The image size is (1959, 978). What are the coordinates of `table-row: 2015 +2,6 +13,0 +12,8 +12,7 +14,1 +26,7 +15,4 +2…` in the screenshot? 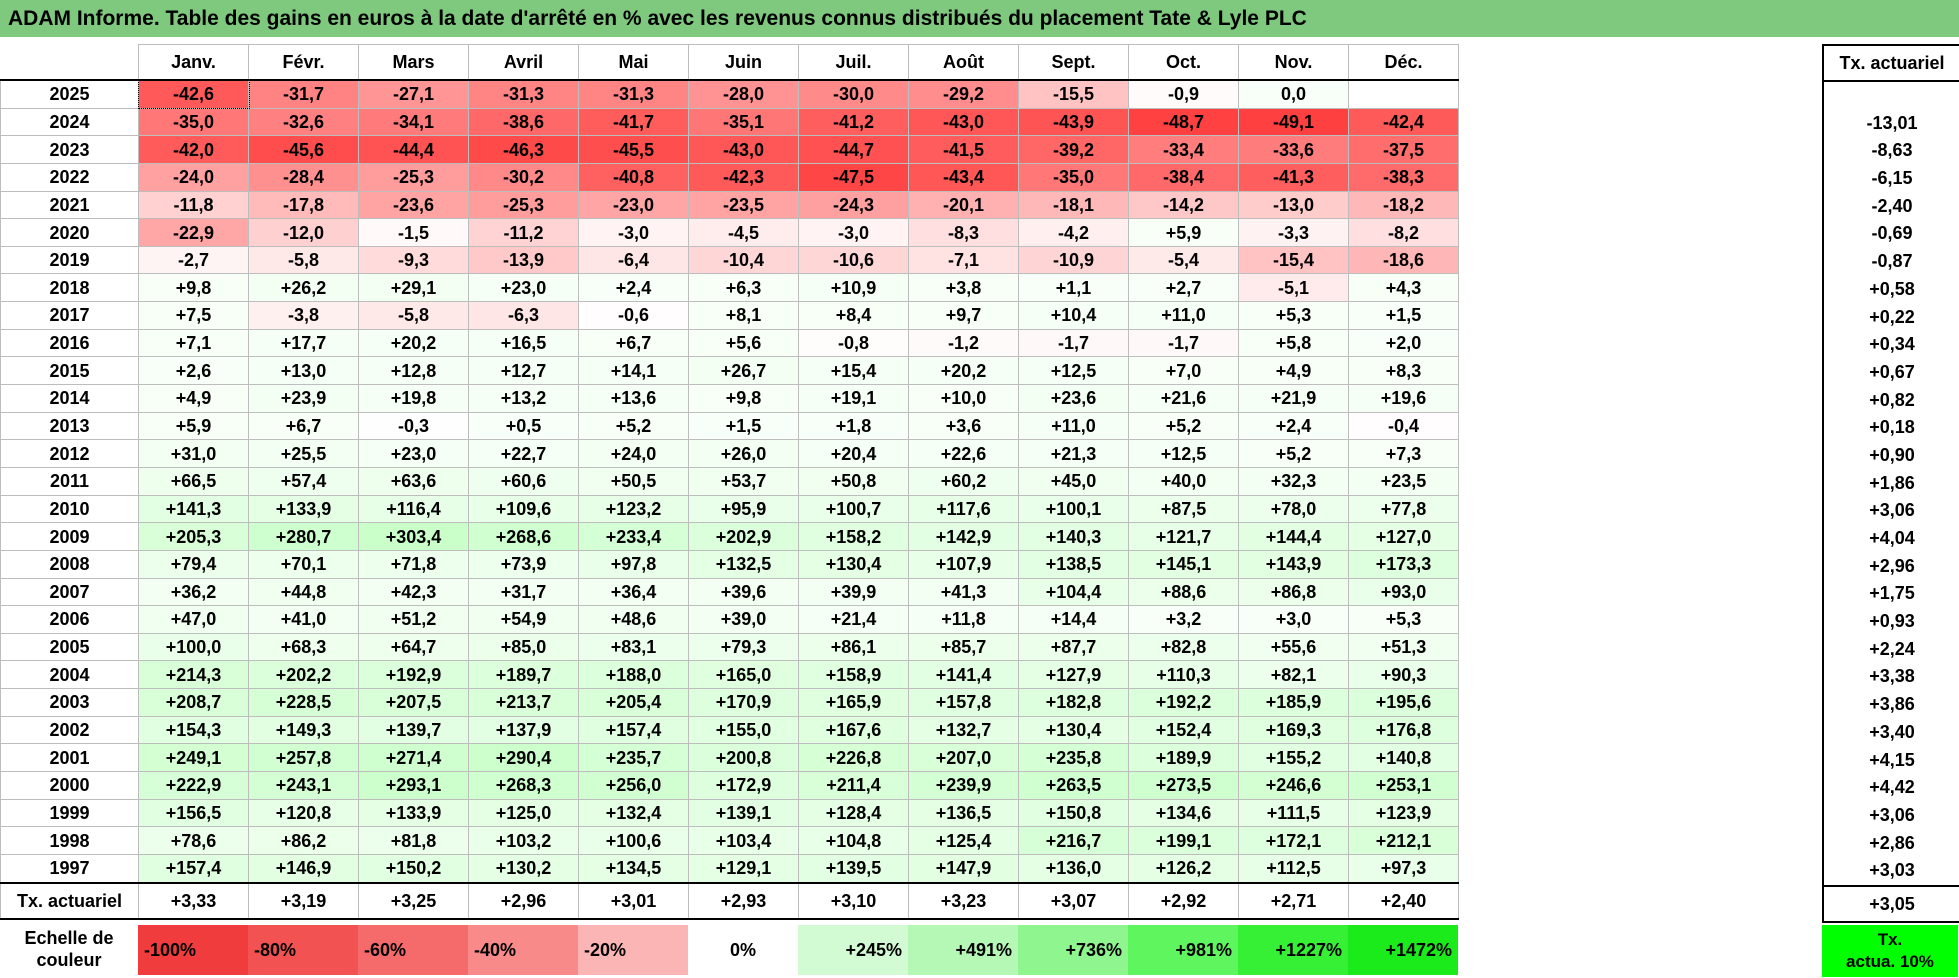 It's located at (729, 371).